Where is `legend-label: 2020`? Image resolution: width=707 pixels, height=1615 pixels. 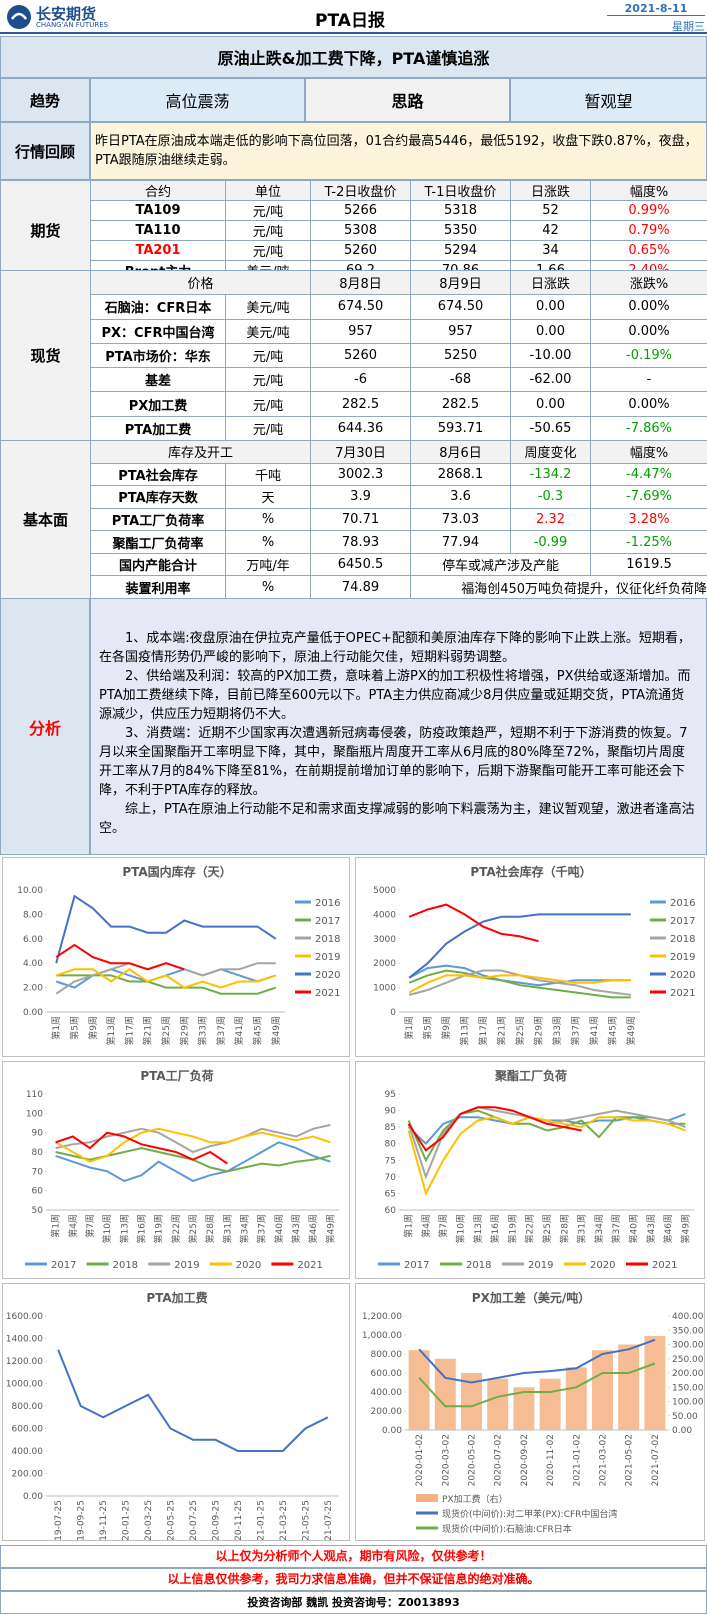 legend-label: 2020 is located at coordinates (327, 975).